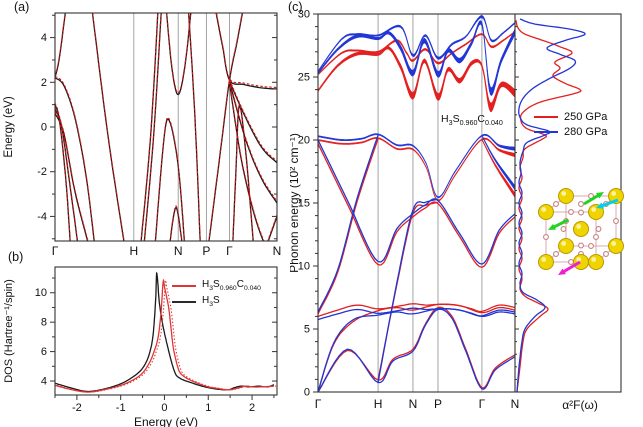 The image size is (643, 427). Describe the element at coordinates (546, 117) in the screenshot. I see `legend-swatch-250gpa` at that location.